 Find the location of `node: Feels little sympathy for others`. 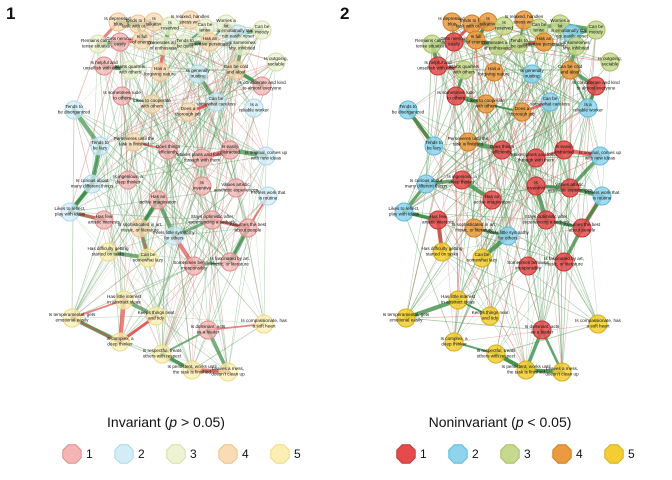

node: Feels little sympathy for others is located at coordinates (508, 236).